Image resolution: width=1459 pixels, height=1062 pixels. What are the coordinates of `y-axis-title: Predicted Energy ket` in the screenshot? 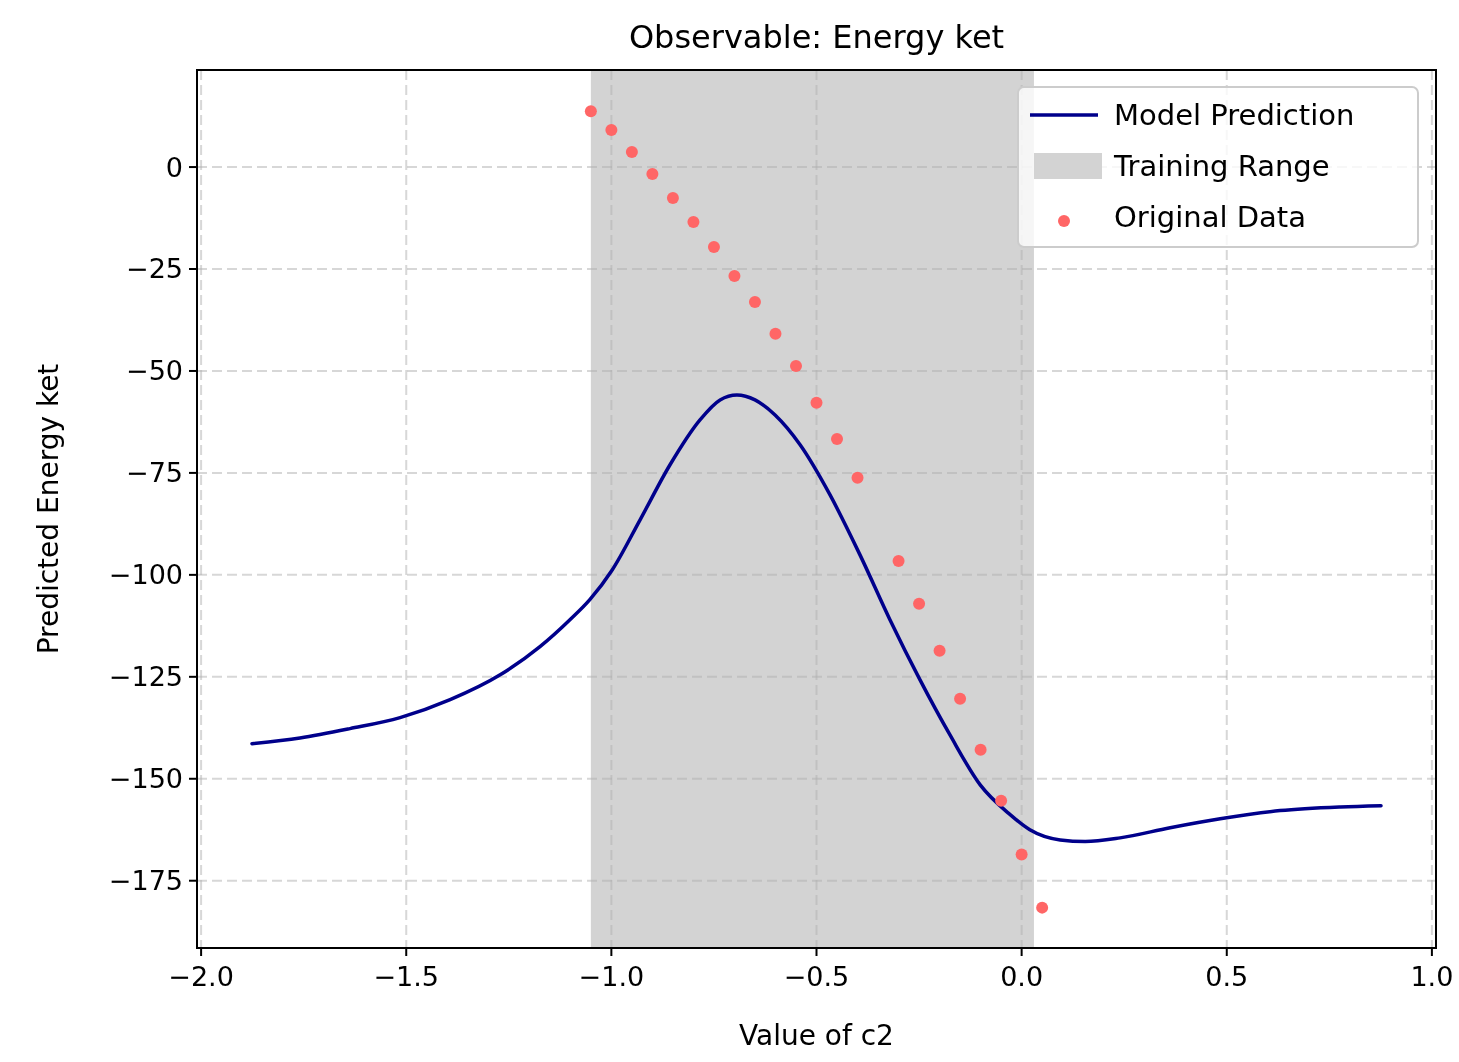 It's located at (48, 509).